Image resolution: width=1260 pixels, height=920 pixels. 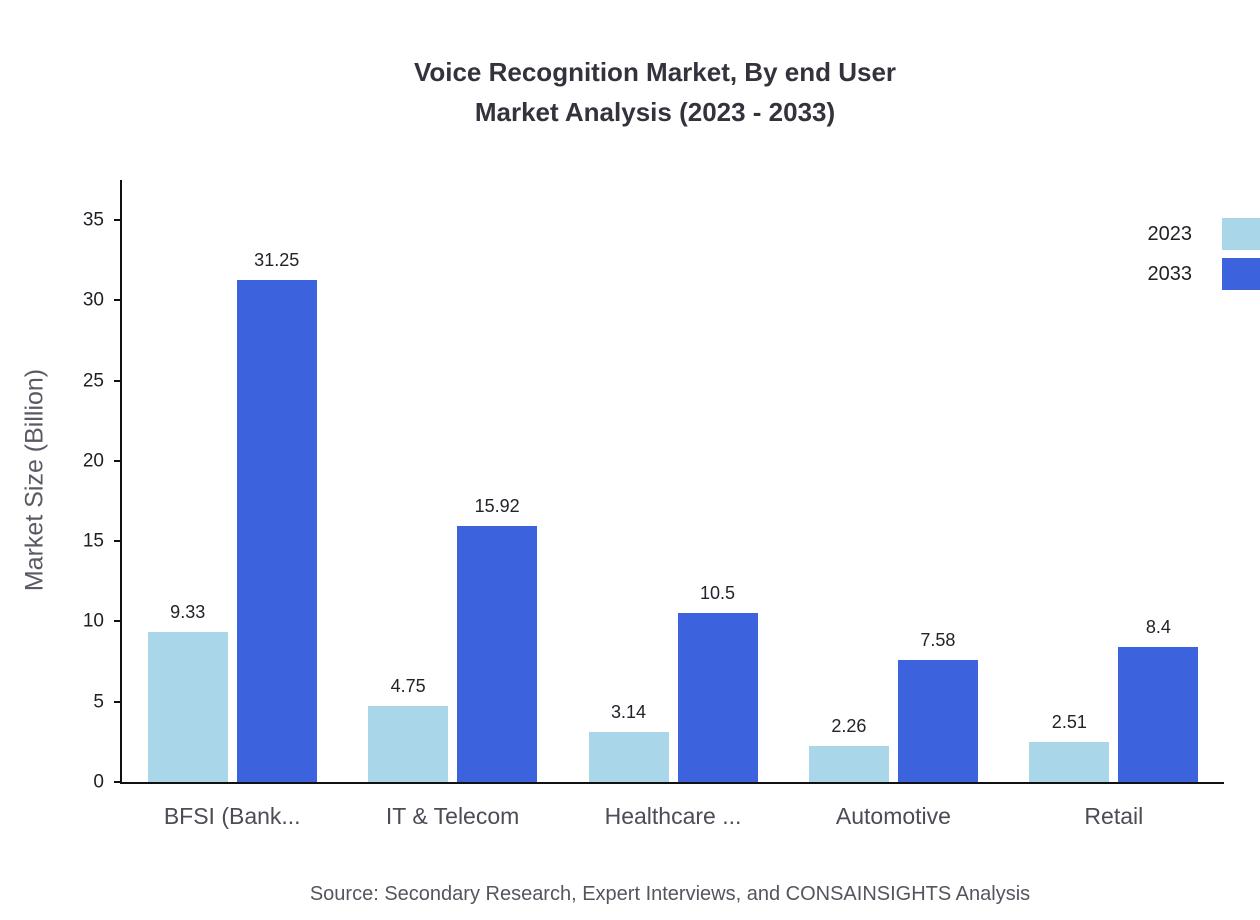 What do you see at coordinates (849, 725) in the screenshot?
I see `bar-value-label: 2.26` at bounding box center [849, 725].